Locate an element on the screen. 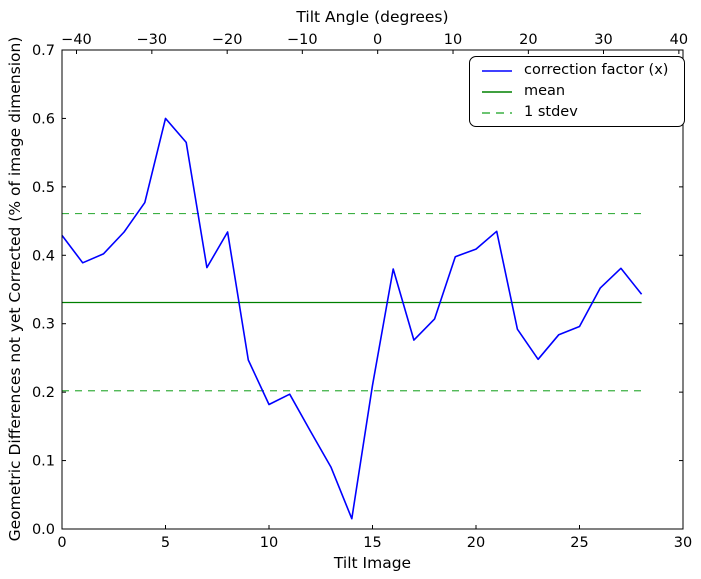 This screenshot has width=701, height=579. top-tick-label: −20 is located at coordinates (227, 40).